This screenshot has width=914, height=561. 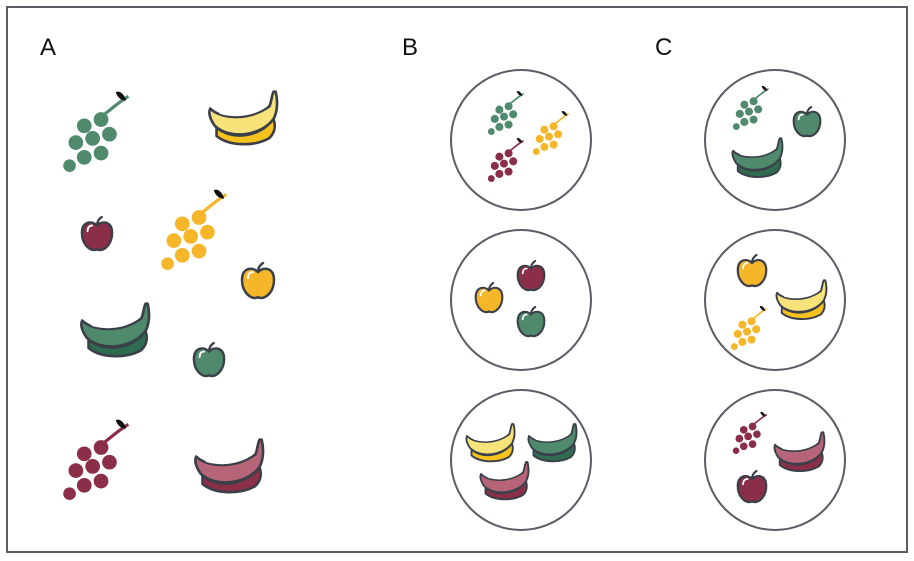 What do you see at coordinates (775, 140) in the screenshot?
I see `panel-c-group-green` at bounding box center [775, 140].